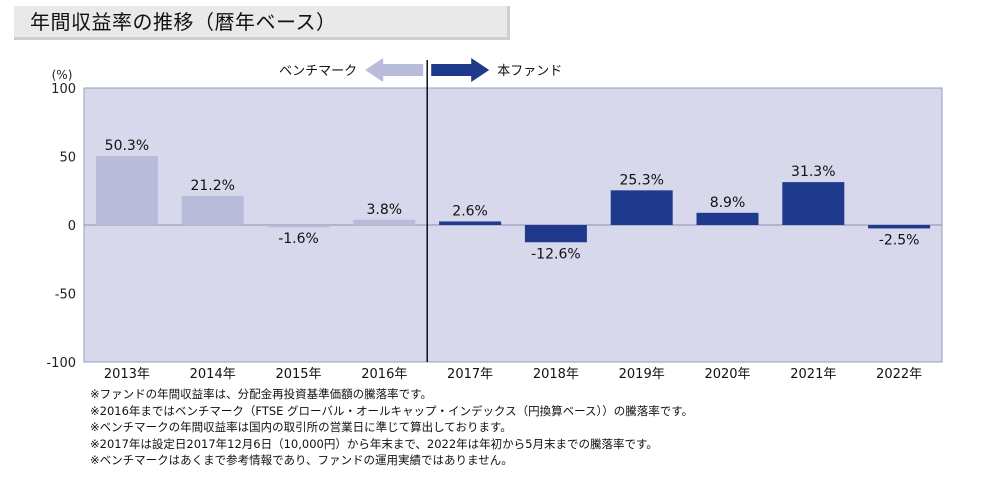 This screenshot has width=996, height=480. I want to click on x-tick-label: 2016年, so click(384, 374).